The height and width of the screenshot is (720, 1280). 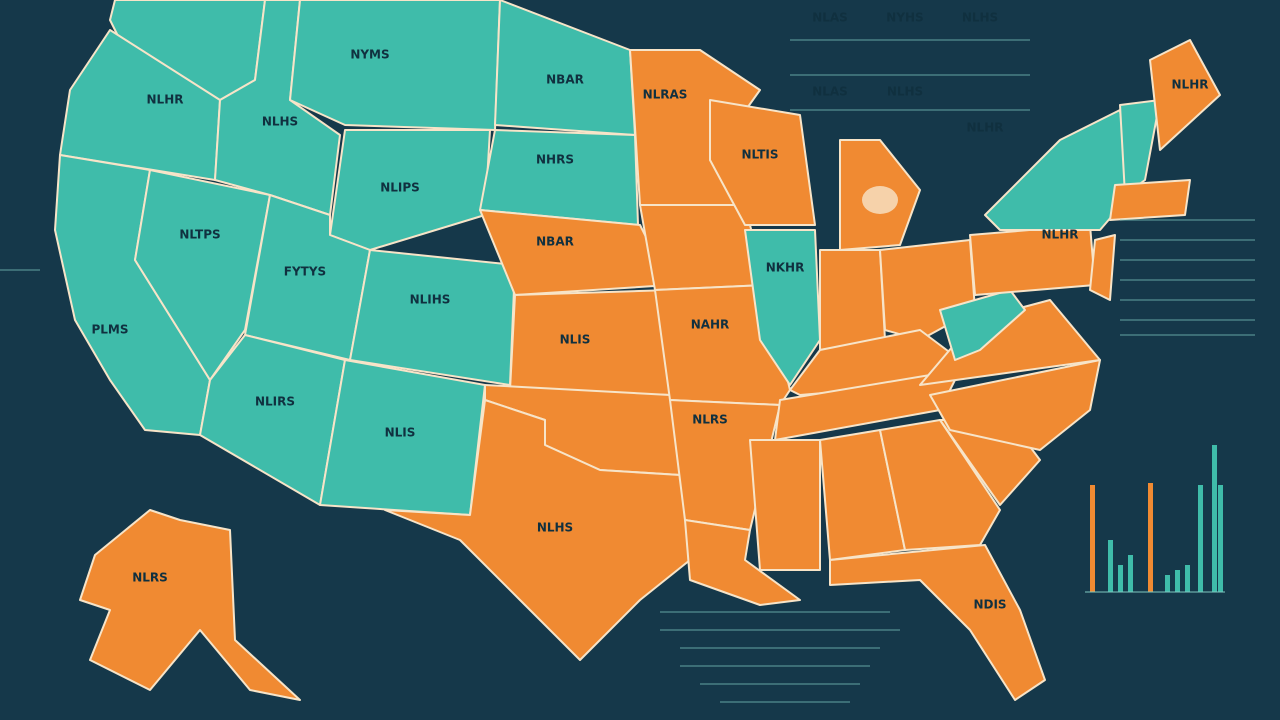 What do you see at coordinates (710, 325) in the screenshot?
I see `state-label: NAHR` at bounding box center [710, 325].